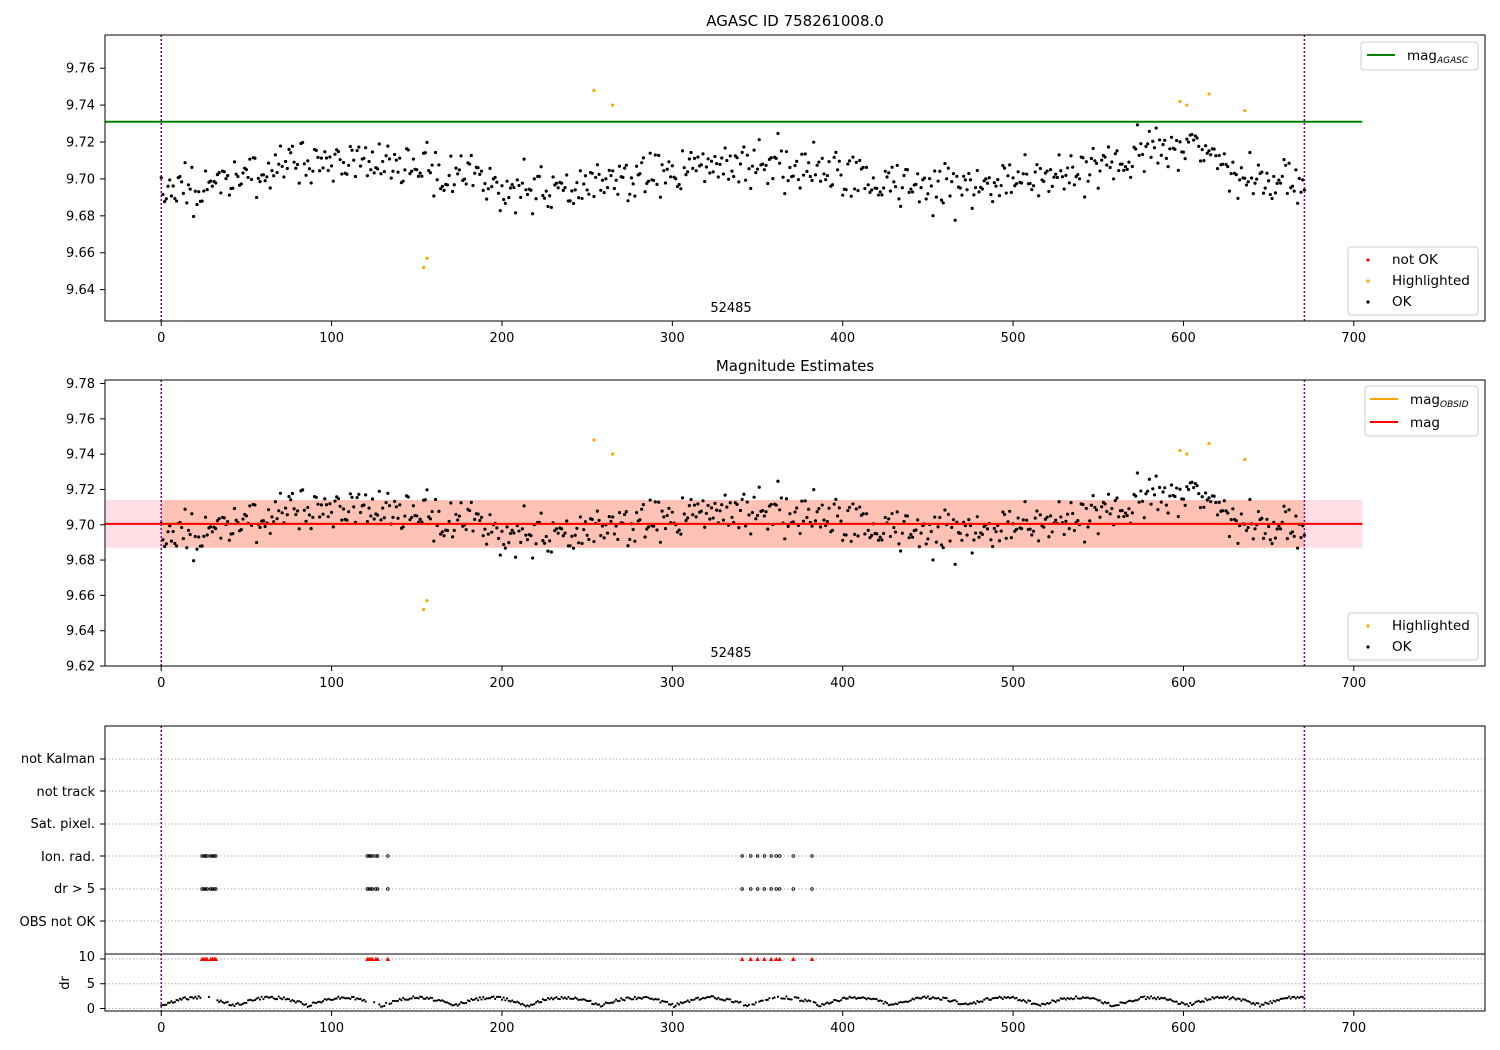  What do you see at coordinates (1439, 401) in the screenshot?
I see `legend-label-mag-obsid: magOBSID` at bounding box center [1439, 401].